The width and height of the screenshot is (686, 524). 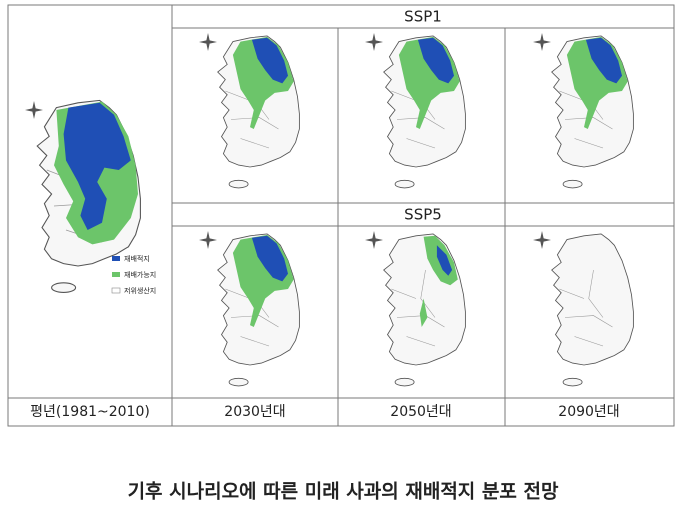 What do you see at coordinates (258, 112) in the screenshot?
I see `map-ssp1-2030` at bounding box center [258, 112].